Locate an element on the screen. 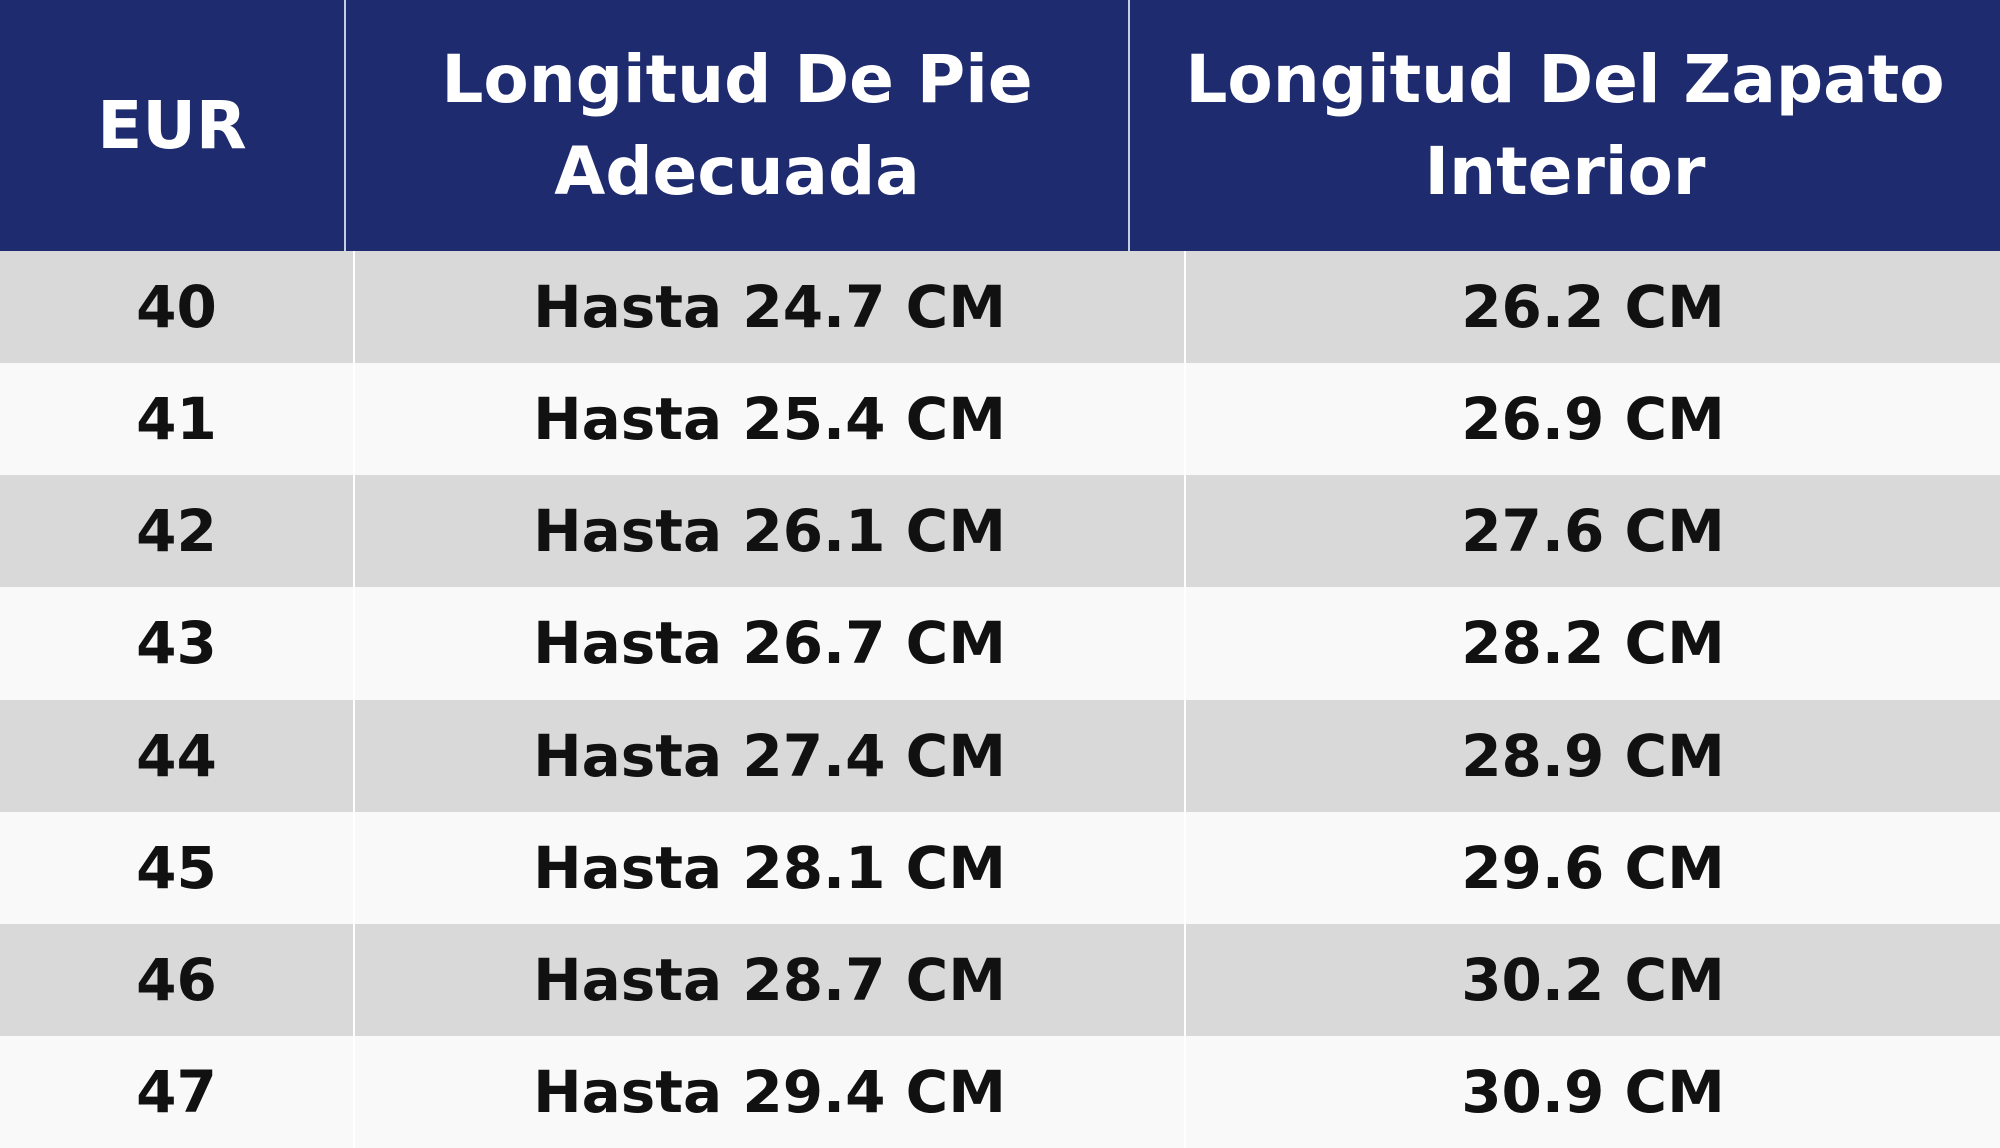 This screenshot has width=2000, height=1148. table-cell: 30.9 CM is located at coordinates (1593, 1091).